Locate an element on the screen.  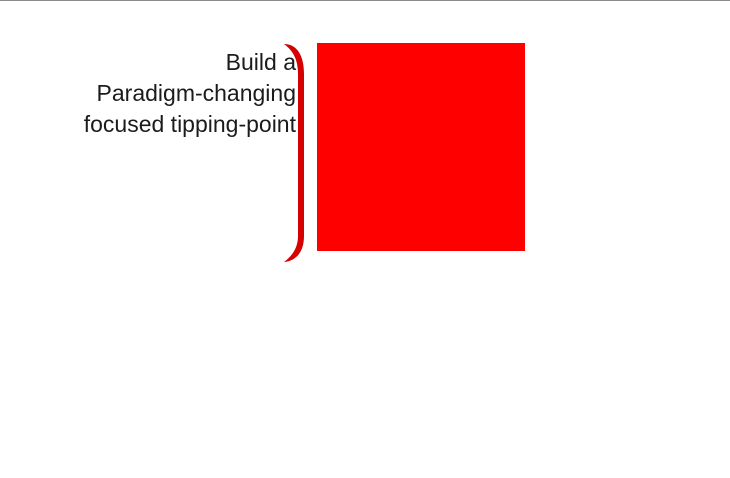
red-square is located at coordinates (421, 147).